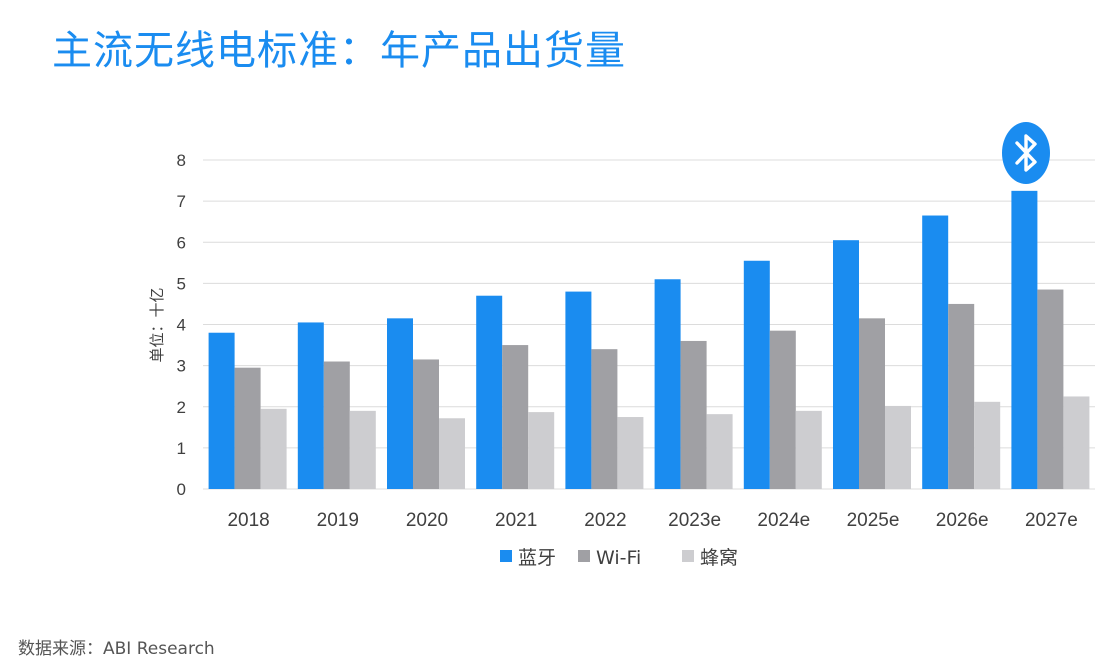 The image size is (1116, 669). I want to click on y-tick-label: 0, so click(181, 489).